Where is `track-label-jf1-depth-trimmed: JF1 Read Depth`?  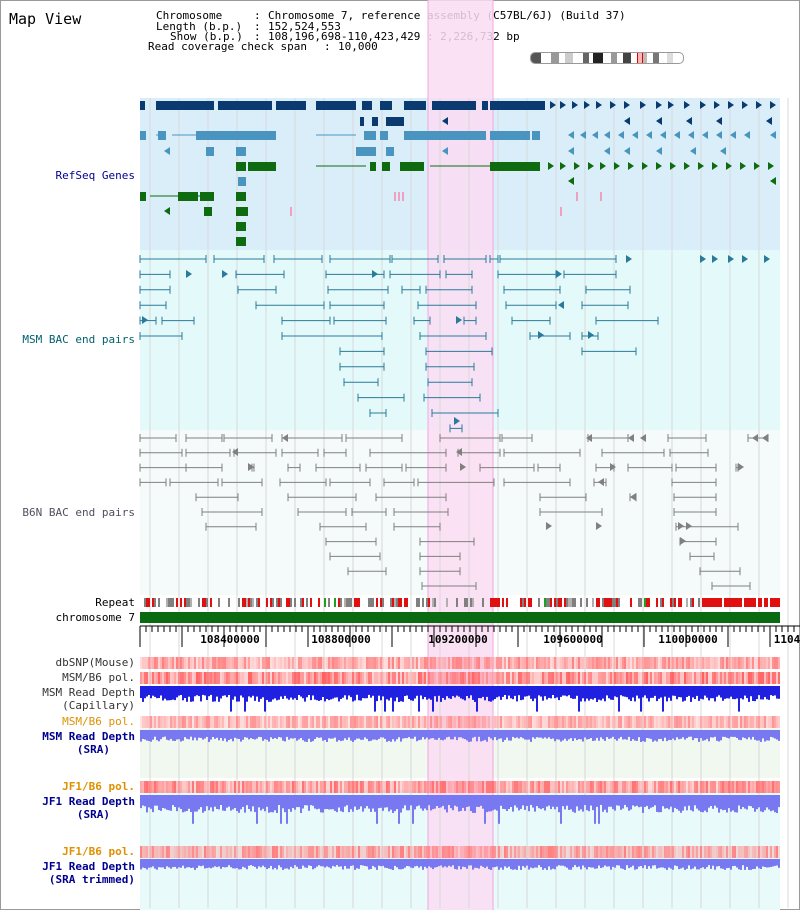 track-label-jf1-depth-trimmed: JF1 Read Depth is located at coordinates (88, 866).